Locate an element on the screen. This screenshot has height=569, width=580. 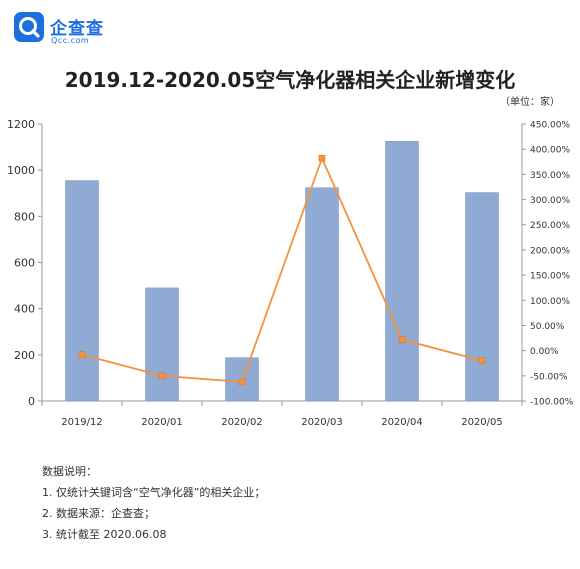
magnifier-q-icon is located at coordinates (29, 27).